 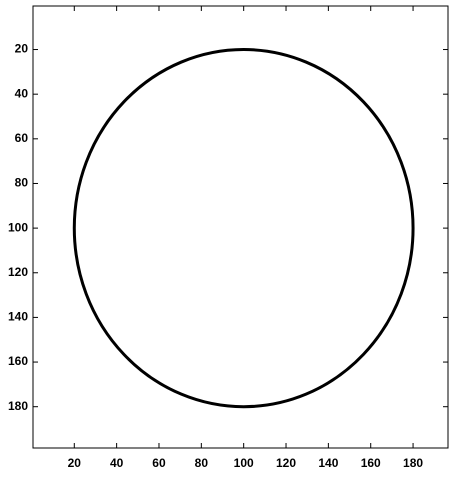 What do you see at coordinates (22, 49) in the screenshot?
I see `y-tick-label: 20` at bounding box center [22, 49].